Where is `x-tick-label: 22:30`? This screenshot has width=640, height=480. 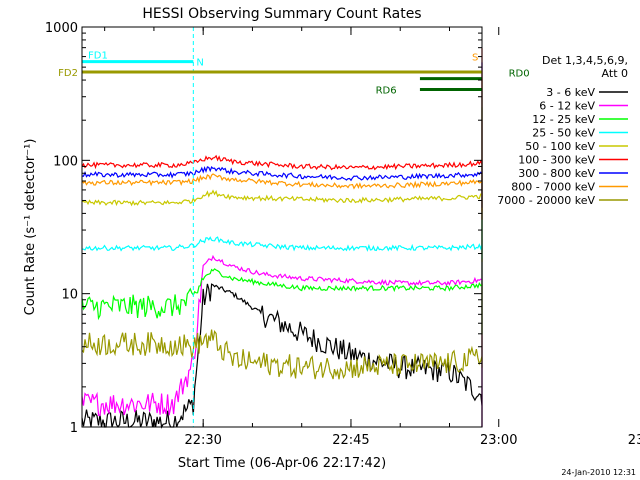 x-tick-label: 22:30 is located at coordinates (202, 440).